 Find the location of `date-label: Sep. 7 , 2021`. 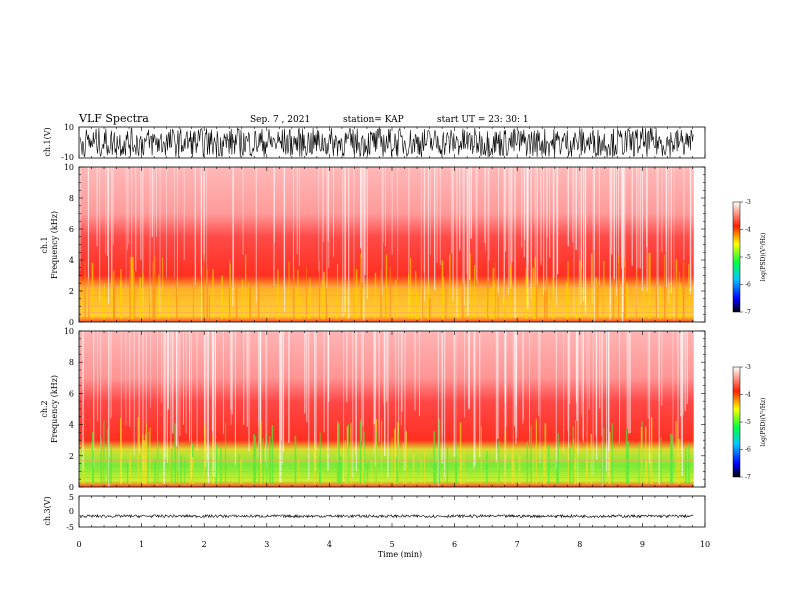

date-label: Sep. 7 , 2021 is located at coordinates (280, 120).